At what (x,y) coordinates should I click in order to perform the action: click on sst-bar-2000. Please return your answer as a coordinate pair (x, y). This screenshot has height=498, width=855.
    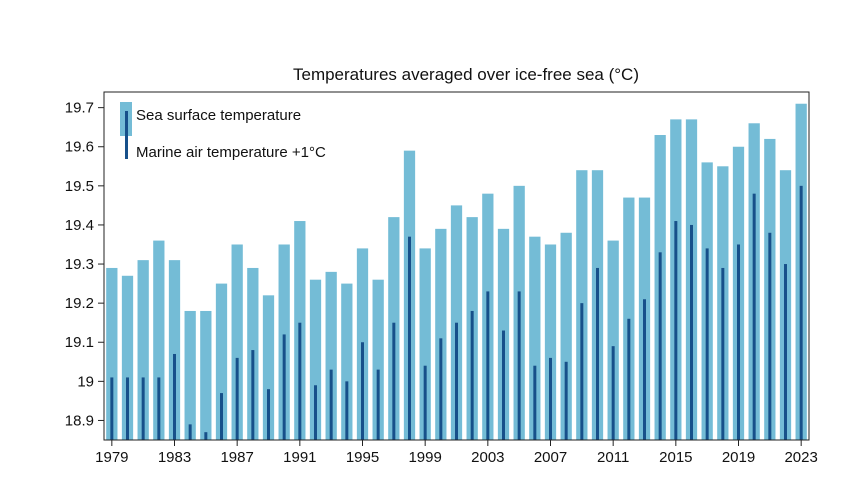
    Looking at the image, I should click on (441, 334).